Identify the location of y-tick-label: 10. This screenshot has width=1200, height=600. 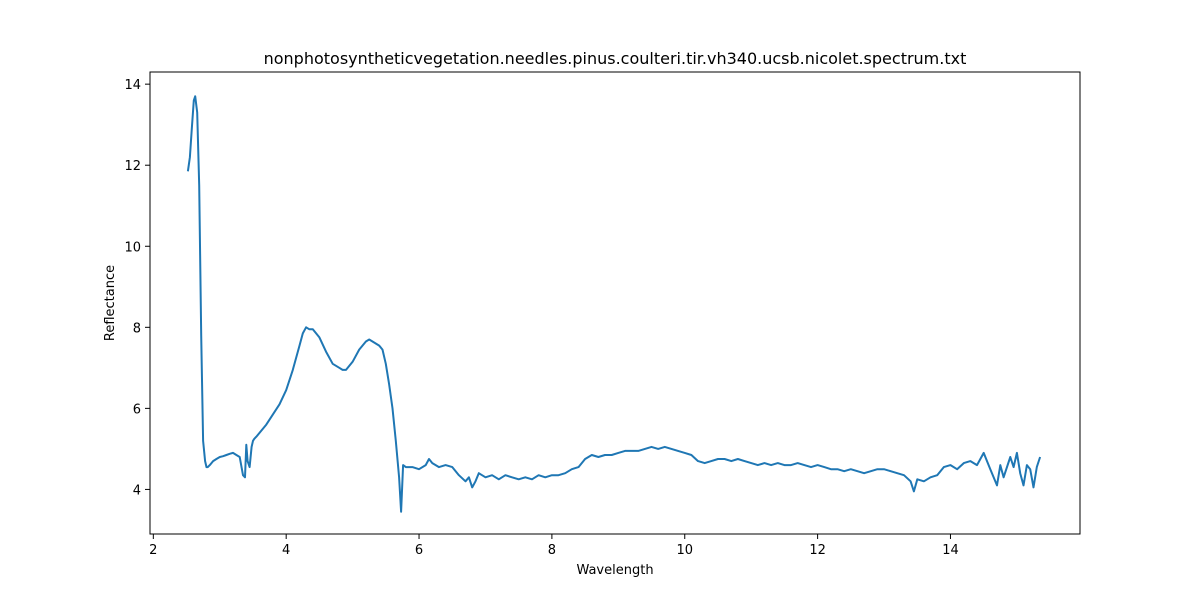
(132, 247).